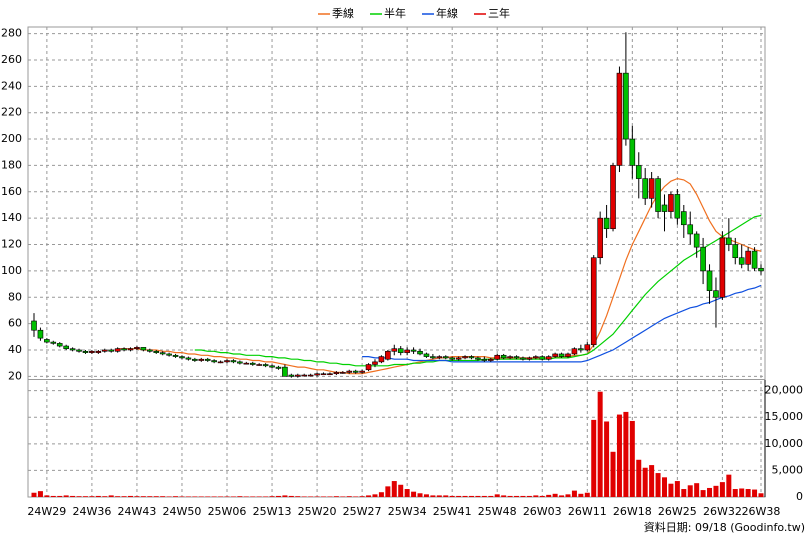 This screenshot has height=540, width=808. Describe the element at coordinates (788, 469) in the screenshot. I see `y2-tick-label: 5,000` at that location.